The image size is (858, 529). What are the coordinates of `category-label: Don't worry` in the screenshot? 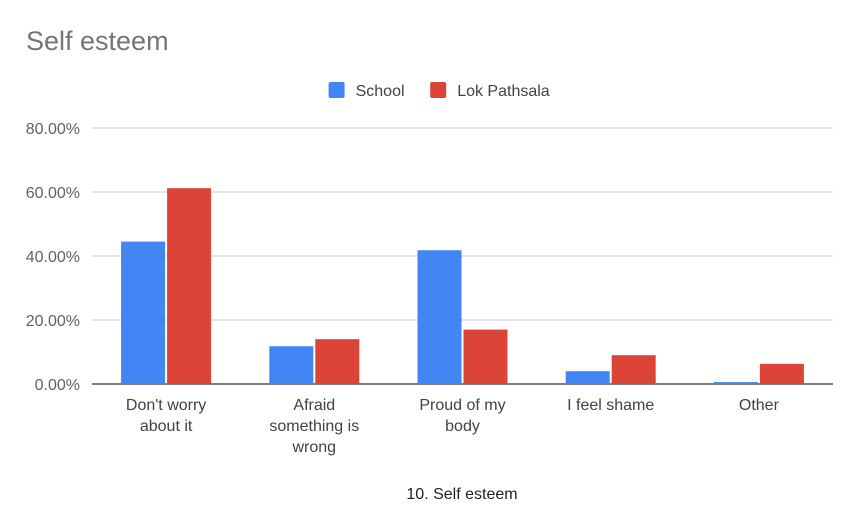 It's located at (166, 405).